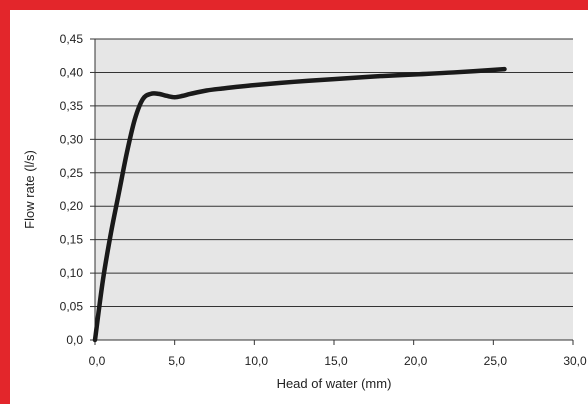 This screenshot has height=404, width=588. What do you see at coordinates (72, 273) in the screenshot?
I see `y-tick-label: 0,10` at bounding box center [72, 273].